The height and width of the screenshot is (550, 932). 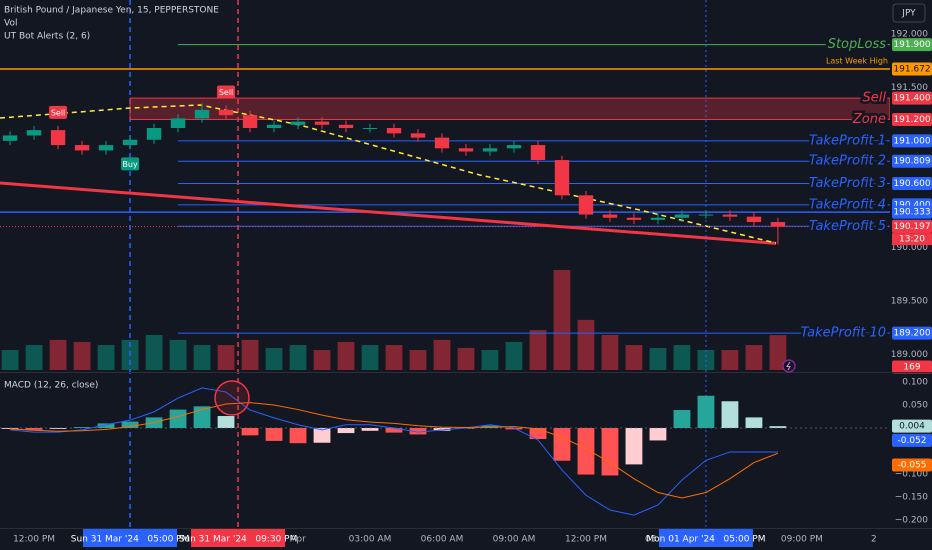 What do you see at coordinates (51, 386) in the screenshot?
I see `macd-title: MACD (12, 26, close)` at bounding box center [51, 386].